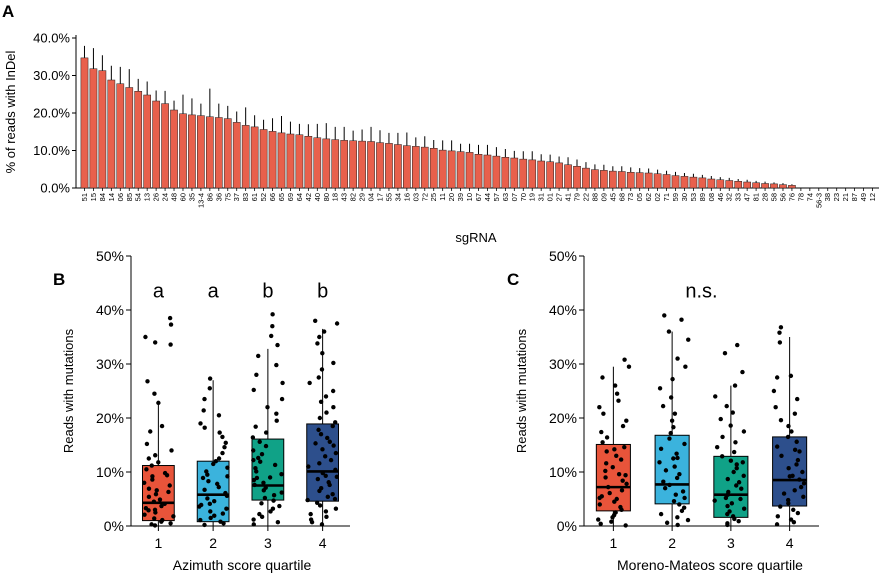  What do you see at coordinates (612, 197) in the screenshot?
I see `x-tick-label: 45` at bounding box center [612, 197].